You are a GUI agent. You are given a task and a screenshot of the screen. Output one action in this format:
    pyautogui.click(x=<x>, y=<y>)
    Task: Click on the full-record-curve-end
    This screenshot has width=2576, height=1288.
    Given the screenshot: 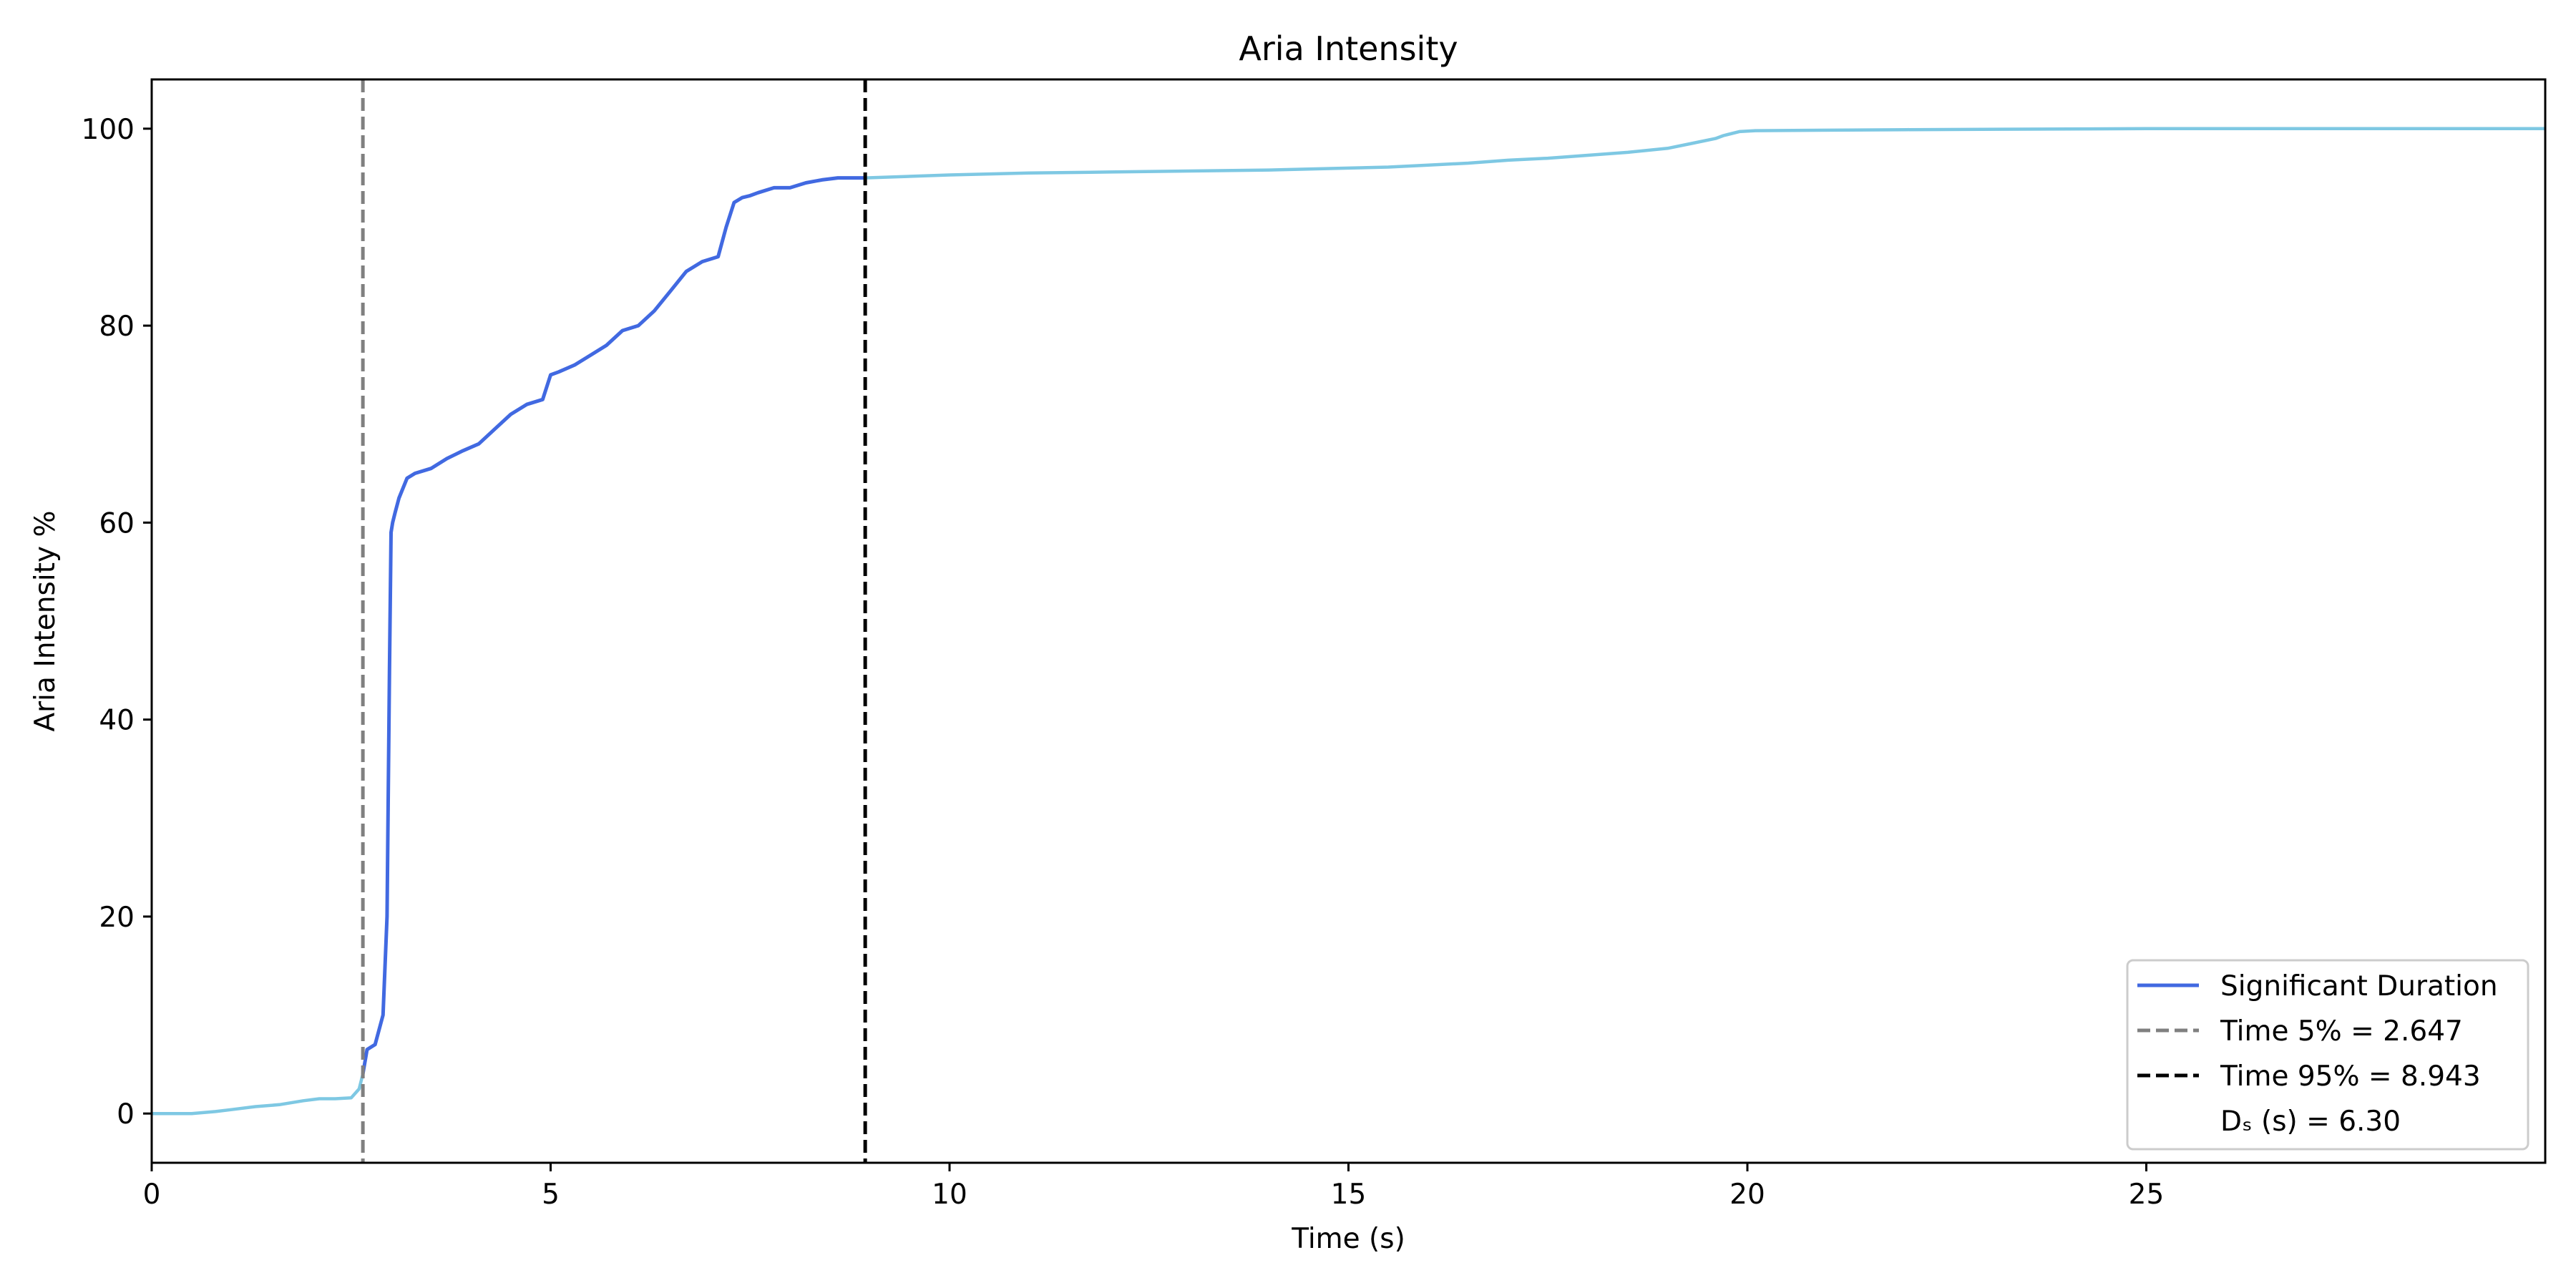 What is the action you would take?
    pyautogui.click(x=1705, y=153)
    